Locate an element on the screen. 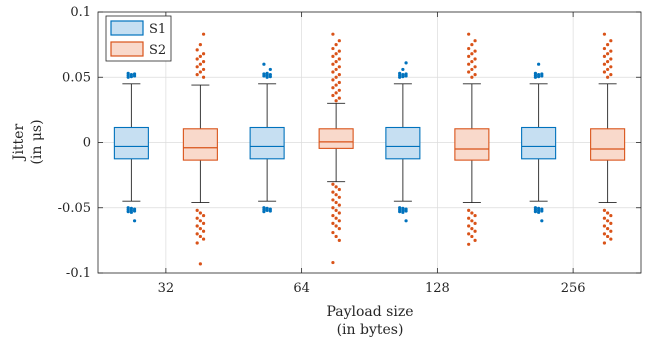 This screenshot has width=654, height=345. x-tick-label: 64 is located at coordinates (301, 288).